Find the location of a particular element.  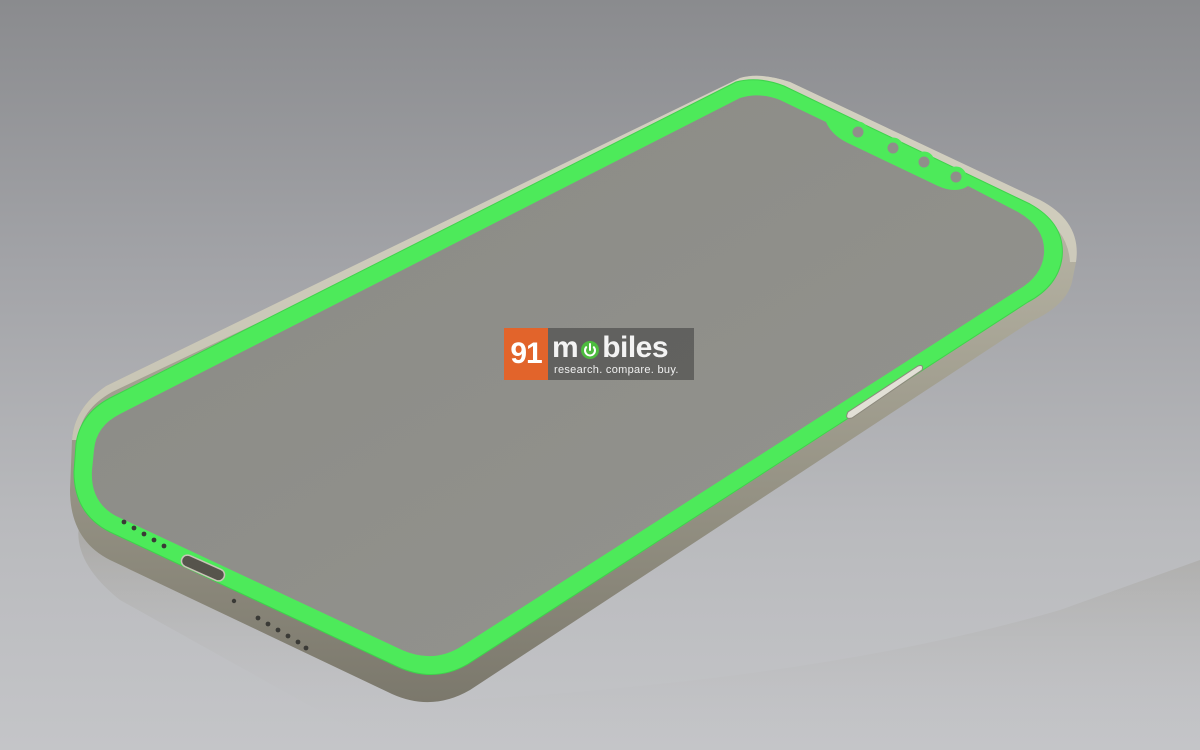

side-button is located at coordinates (884, 392).